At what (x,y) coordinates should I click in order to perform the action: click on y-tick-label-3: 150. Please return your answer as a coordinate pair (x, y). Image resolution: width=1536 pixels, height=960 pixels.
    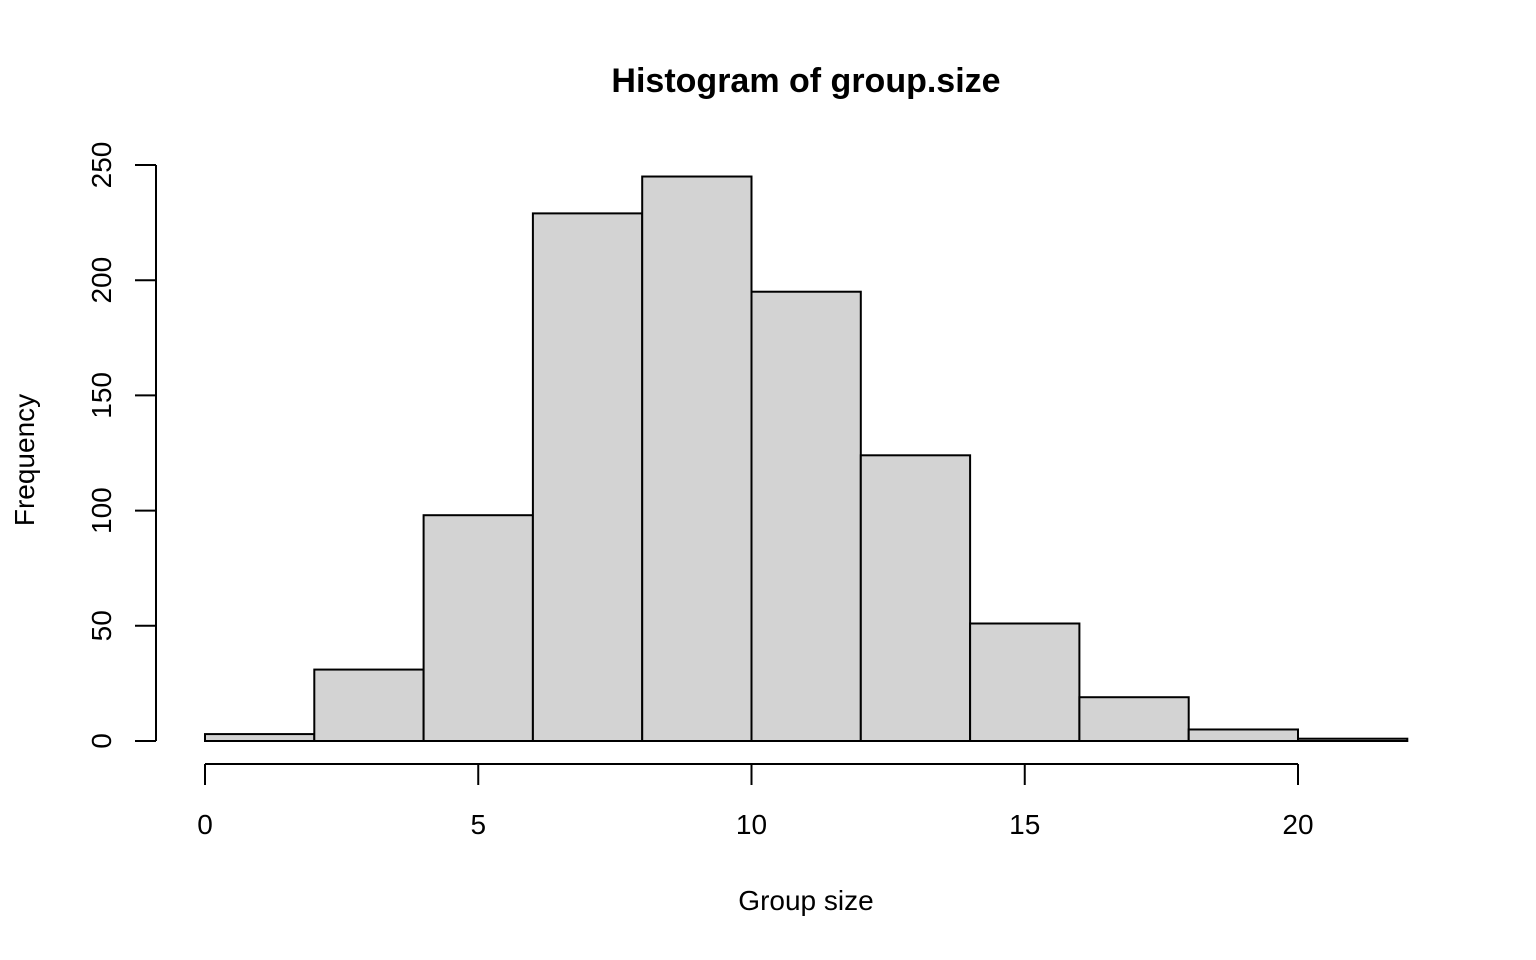
    Looking at the image, I should click on (101, 395).